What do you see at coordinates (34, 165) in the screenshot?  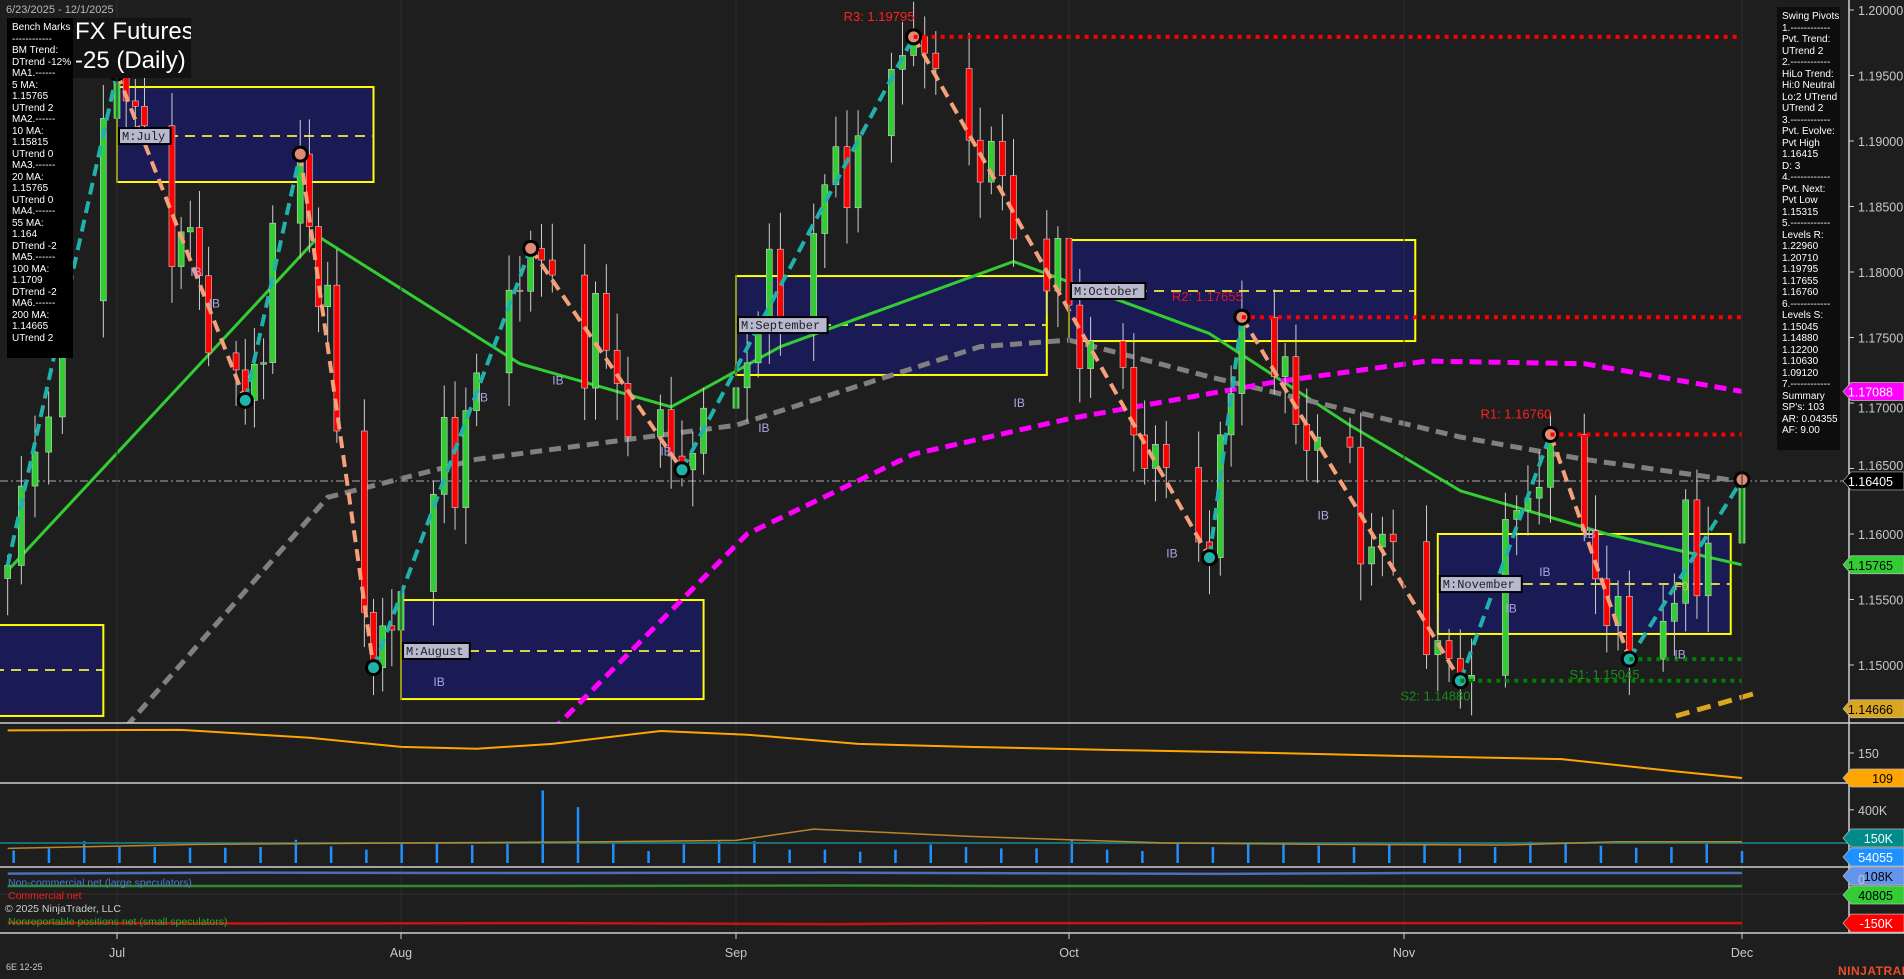 I see `bench-marks-line: MA3.------` at bounding box center [34, 165].